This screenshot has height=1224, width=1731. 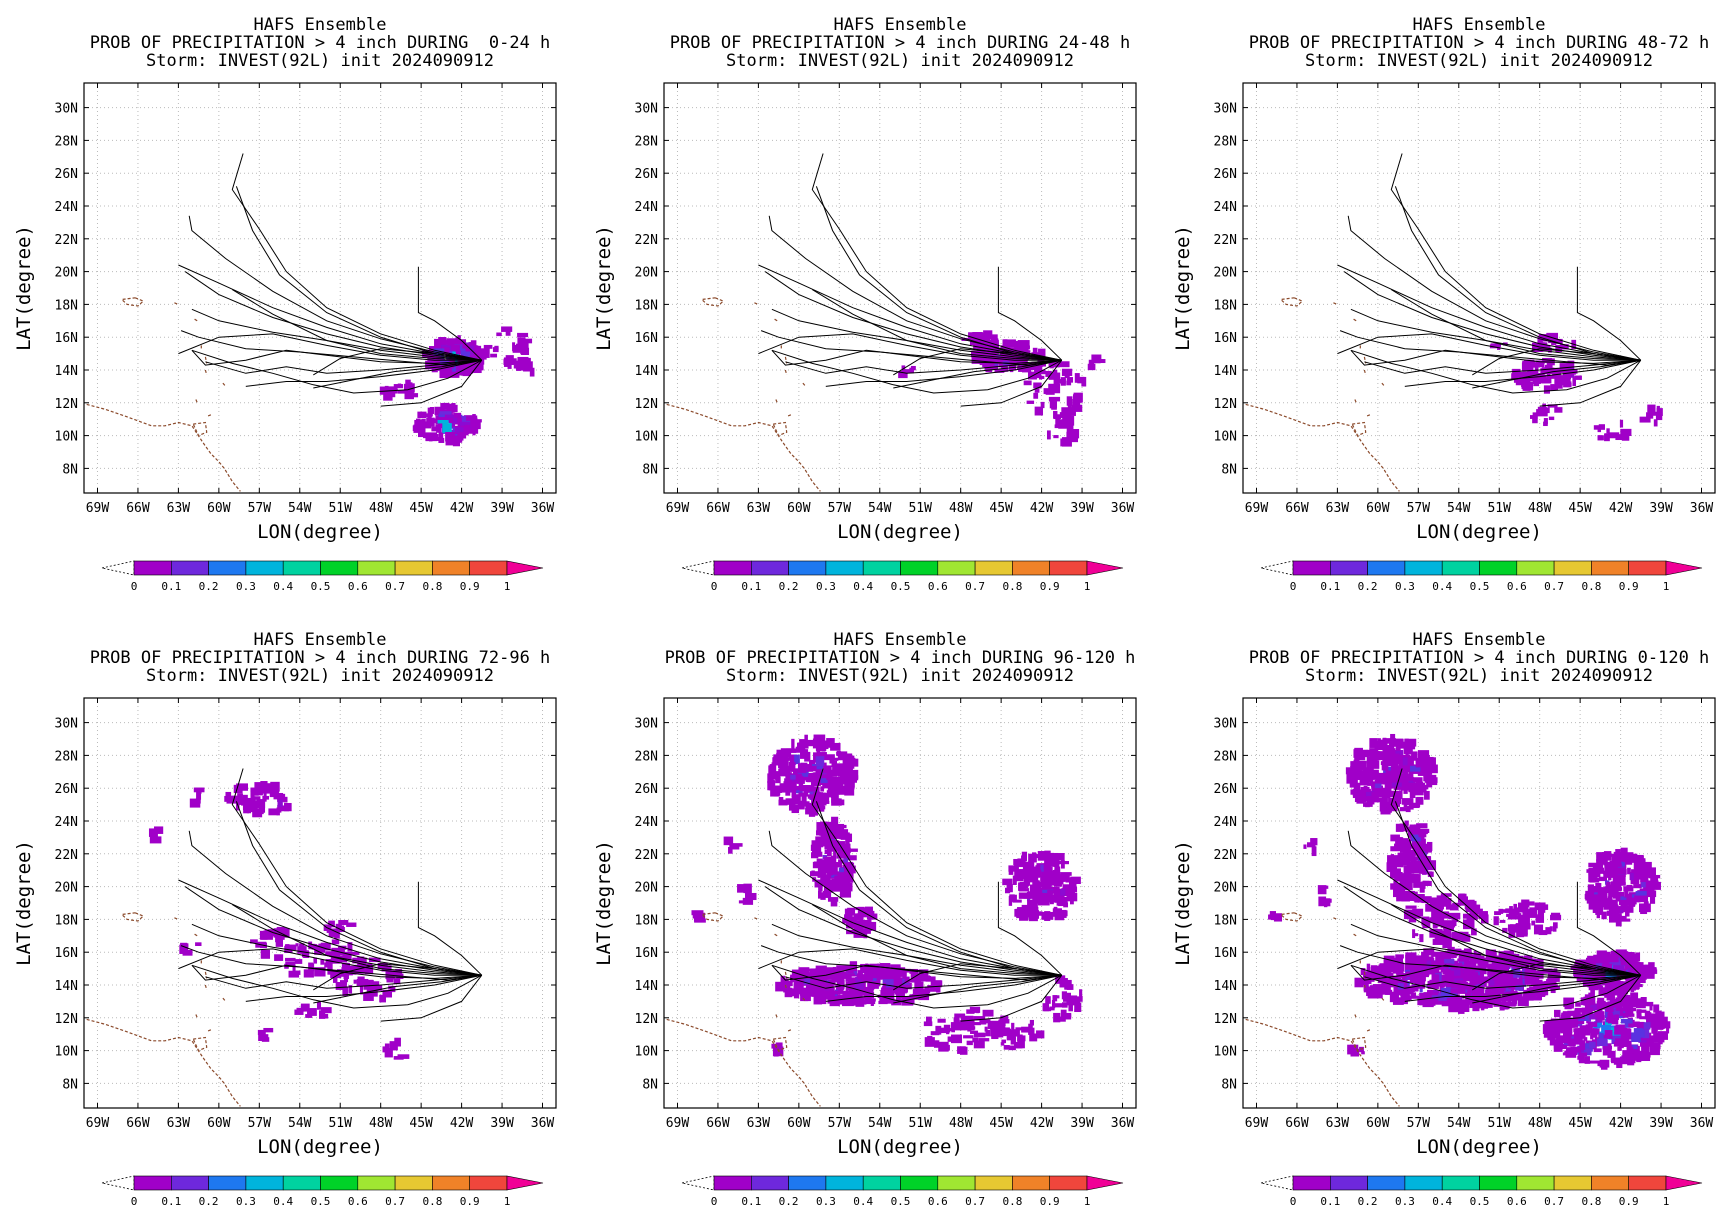 I want to click on colorbar-label: 1, so click(x=507, y=586).